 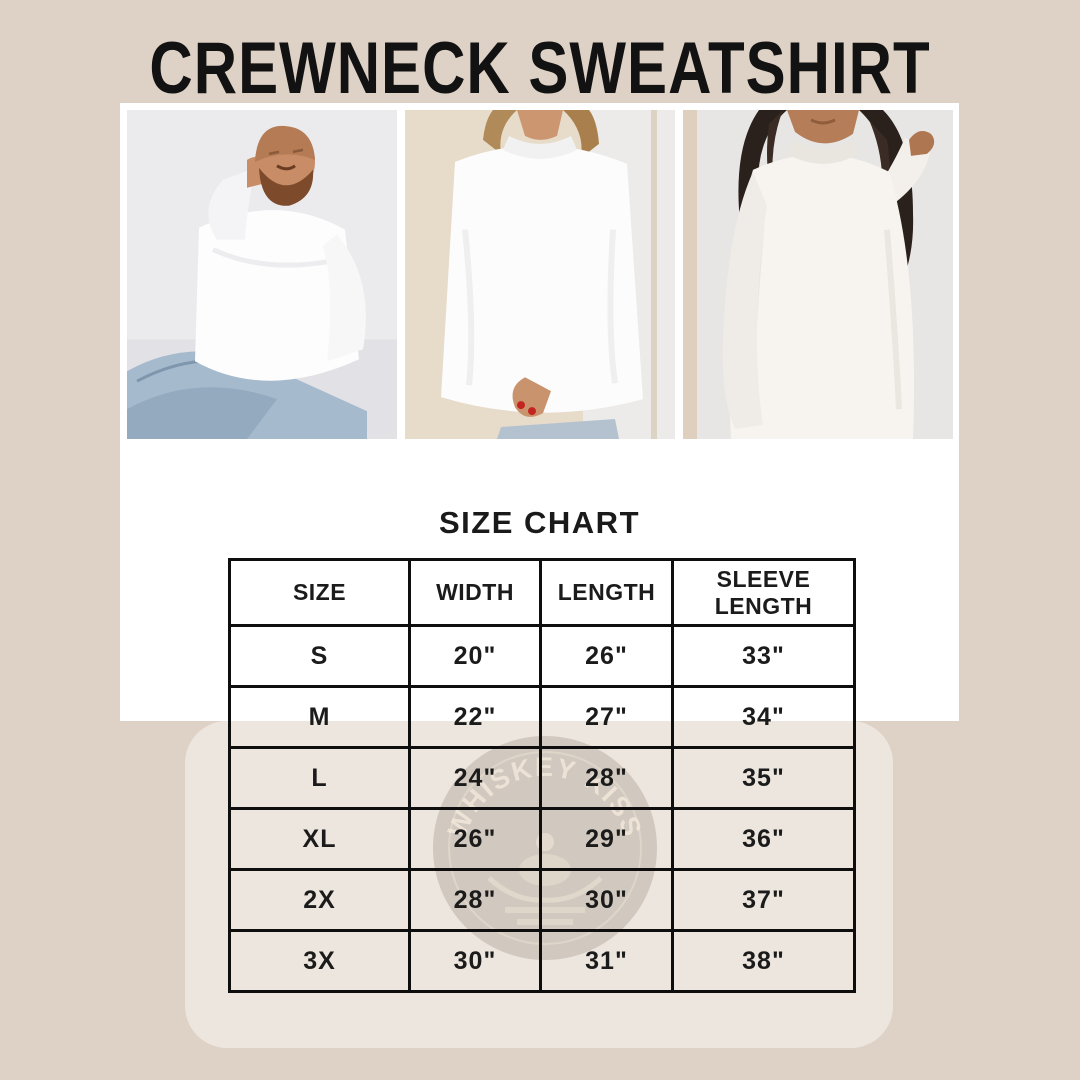 I want to click on female-torso-illustration, so click(x=540, y=274).